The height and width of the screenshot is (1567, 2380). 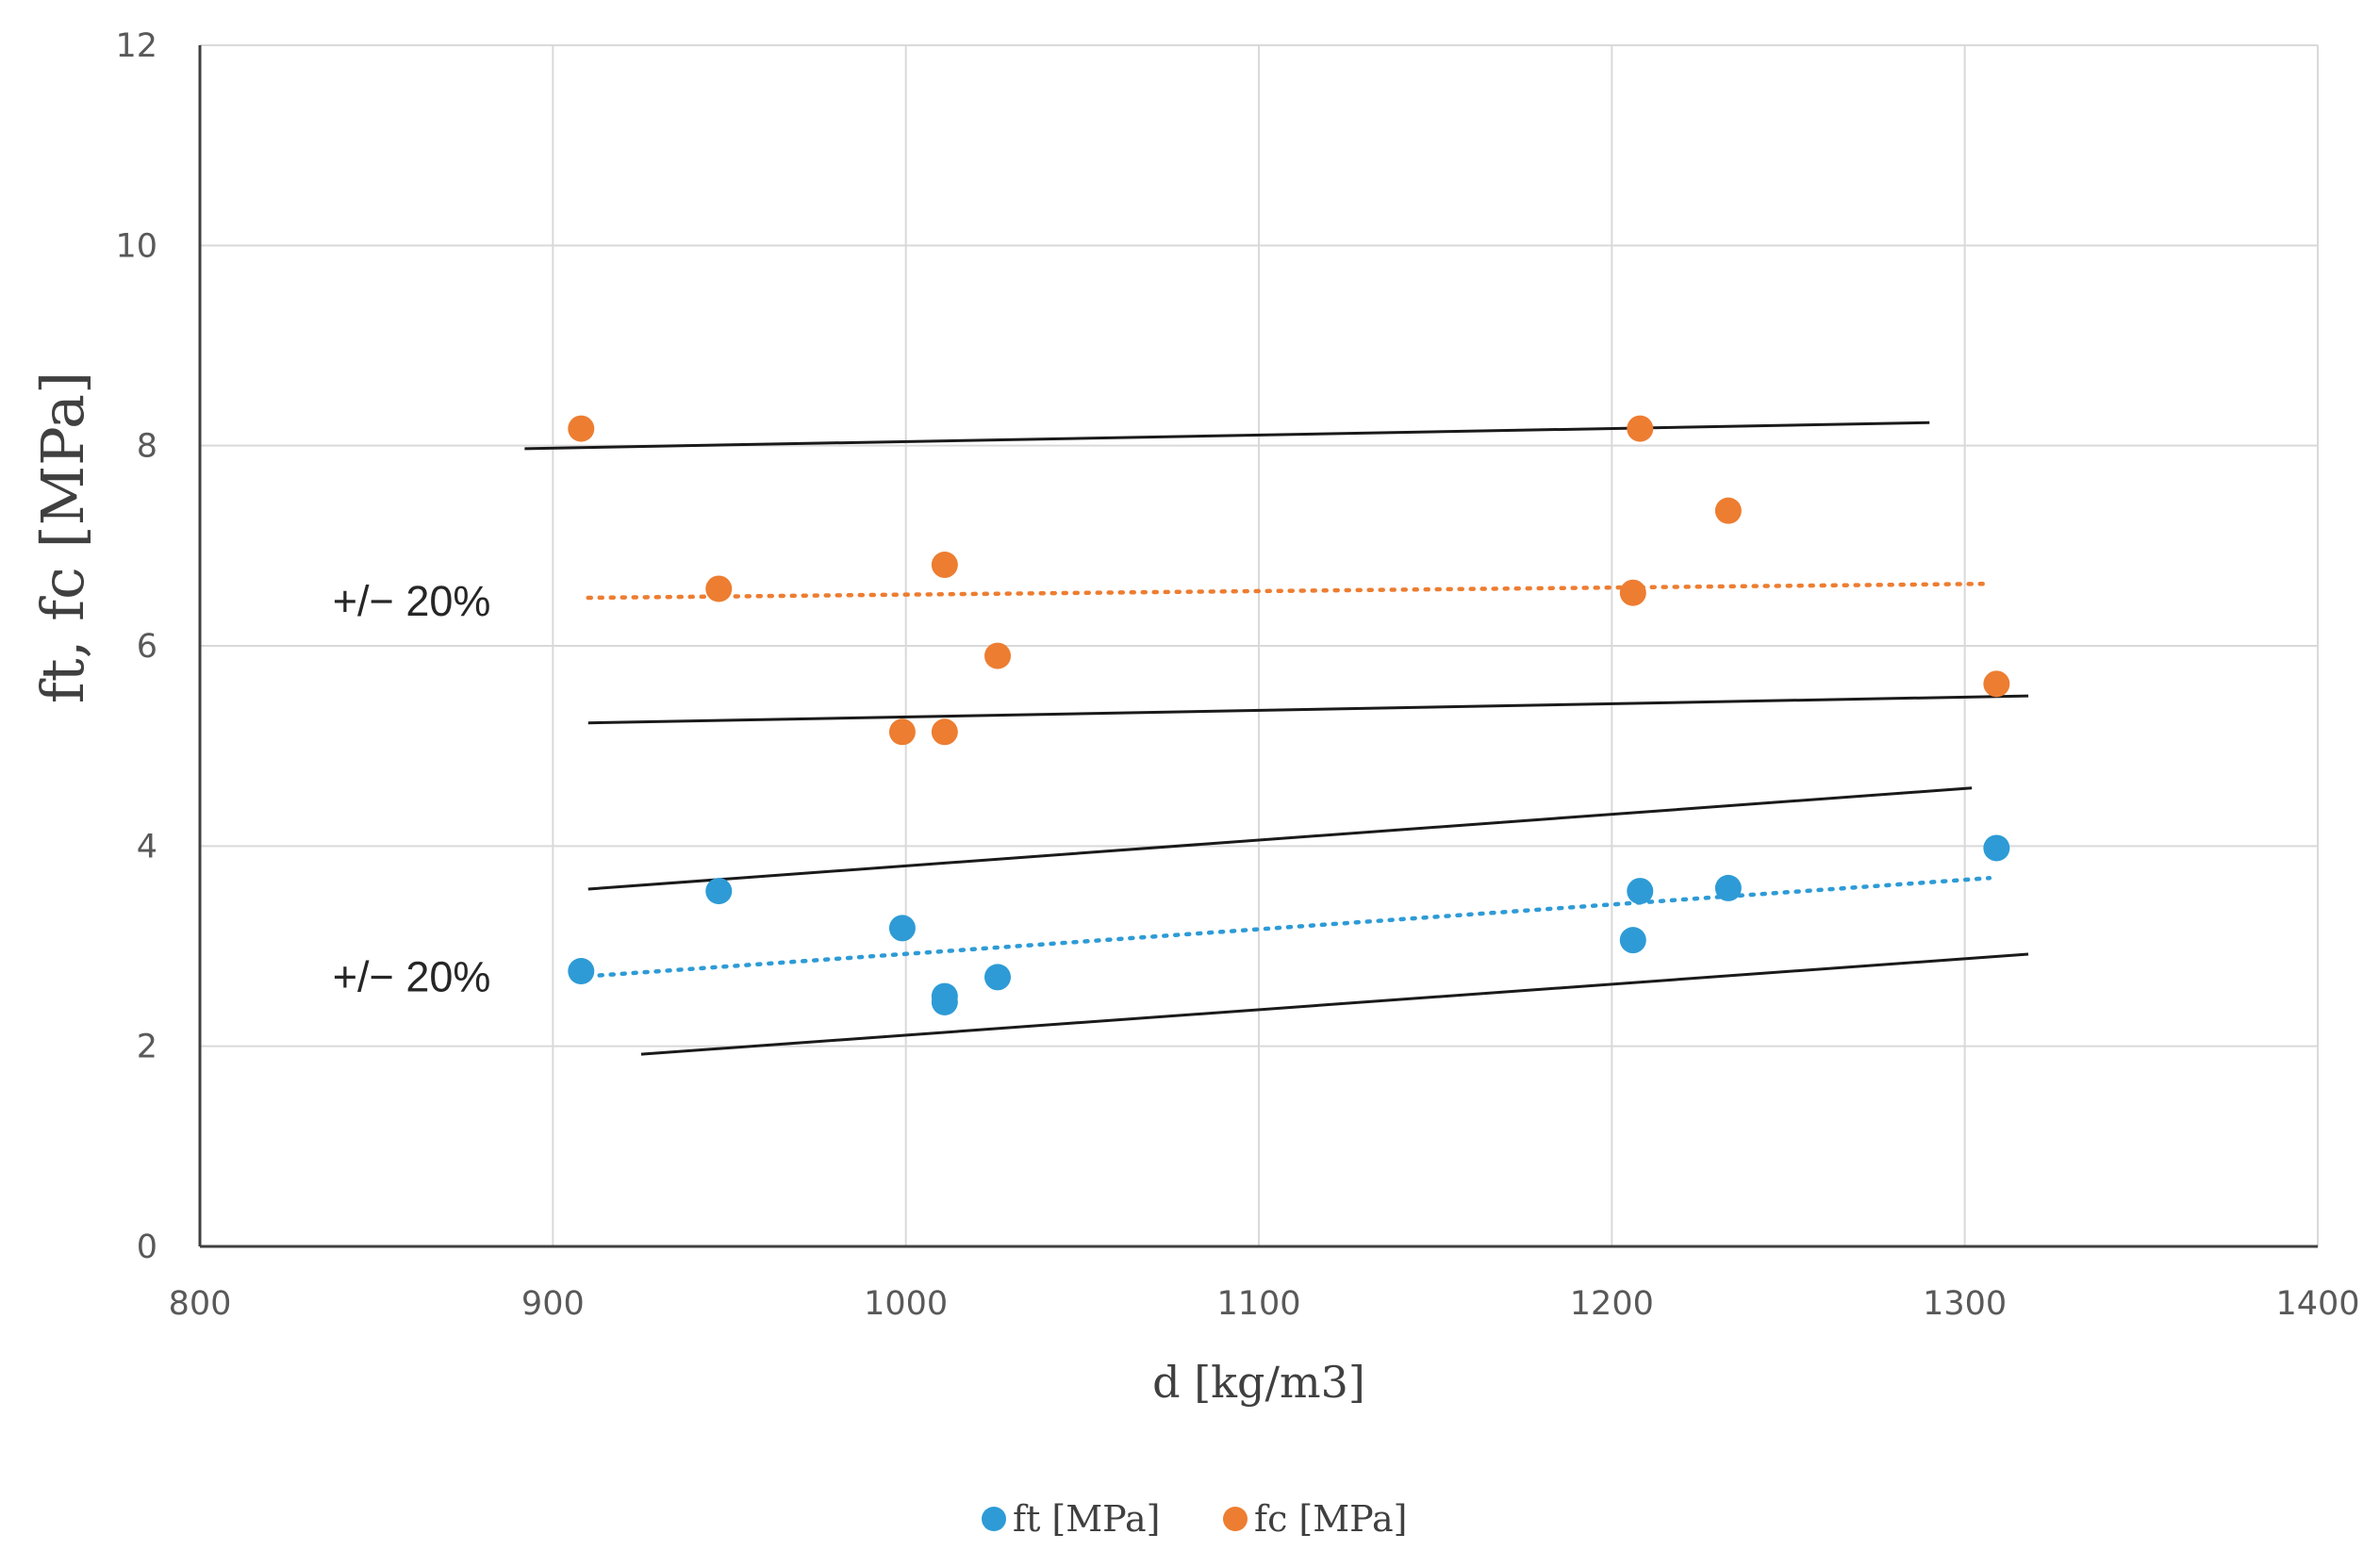 What do you see at coordinates (2317, 1304) in the screenshot?
I see `x-tick-label: 1400` at bounding box center [2317, 1304].